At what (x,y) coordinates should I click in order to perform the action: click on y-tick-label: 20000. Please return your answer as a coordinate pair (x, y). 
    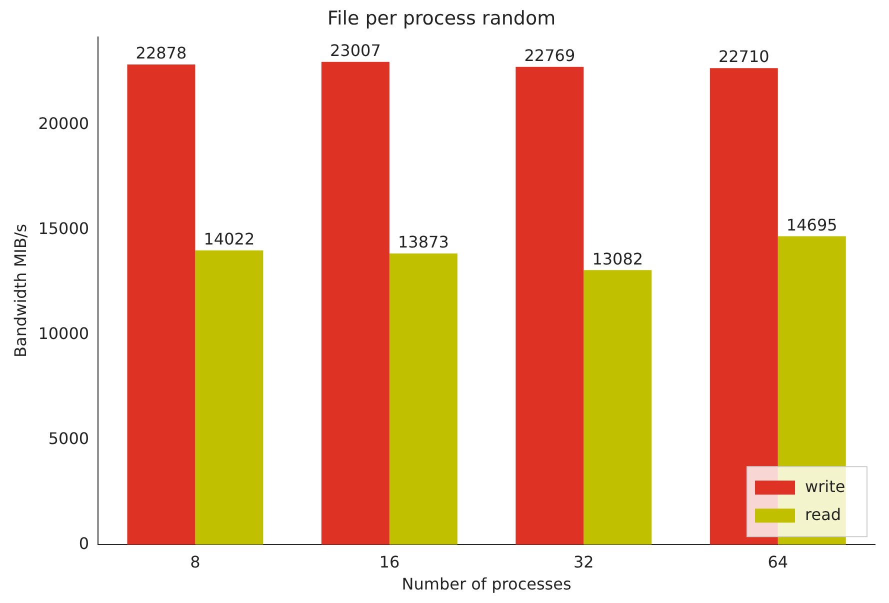
    Looking at the image, I should click on (64, 124).